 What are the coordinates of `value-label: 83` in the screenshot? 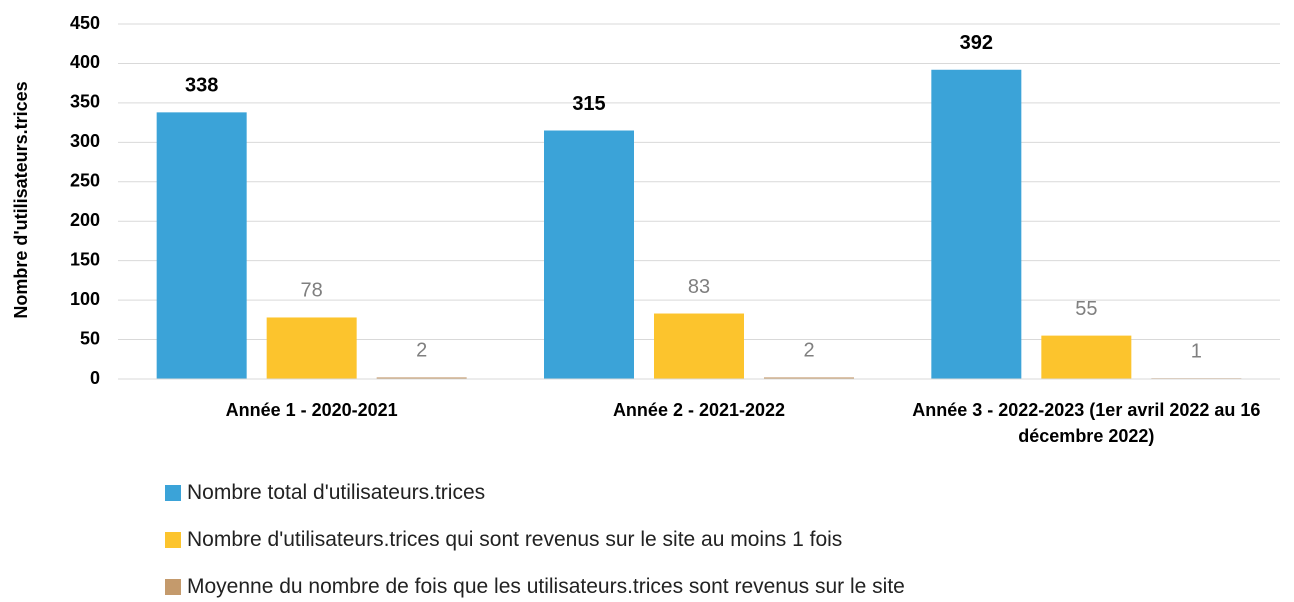 It's located at (699, 287).